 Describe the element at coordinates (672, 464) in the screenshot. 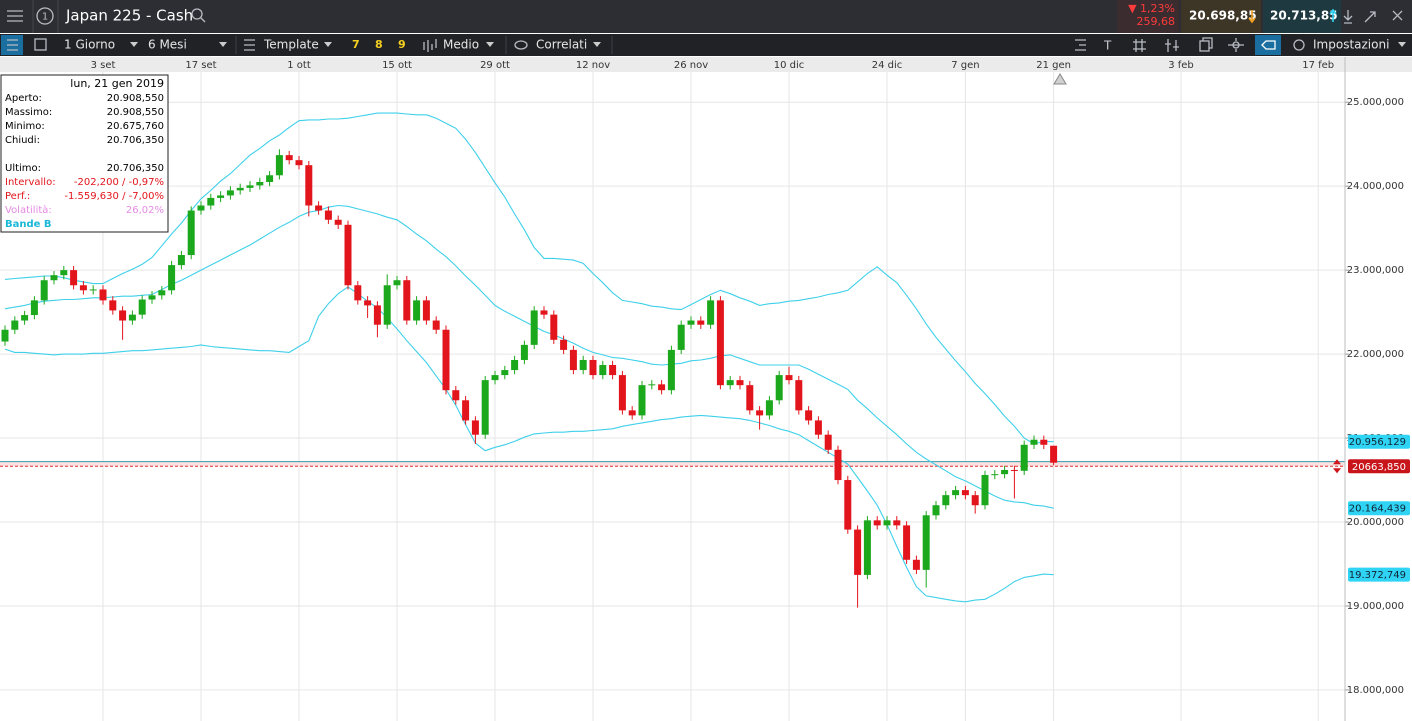

I see `price-zone` at that location.